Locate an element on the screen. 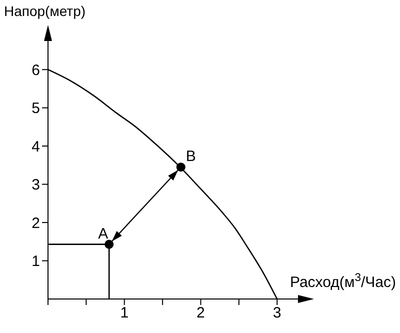 The height and width of the screenshot is (333, 400). annotation: A is located at coordinates (103, 233).